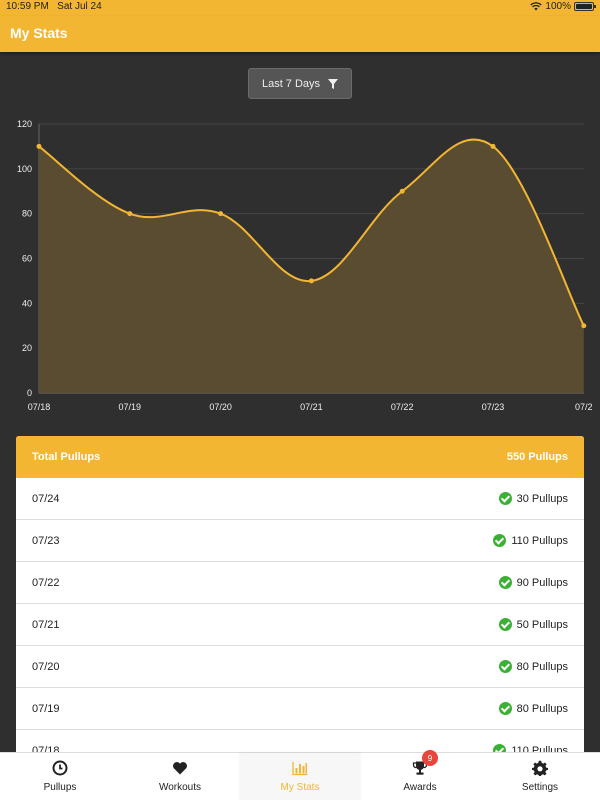  I want to click on row-date: 07/22, so click(46, 582).